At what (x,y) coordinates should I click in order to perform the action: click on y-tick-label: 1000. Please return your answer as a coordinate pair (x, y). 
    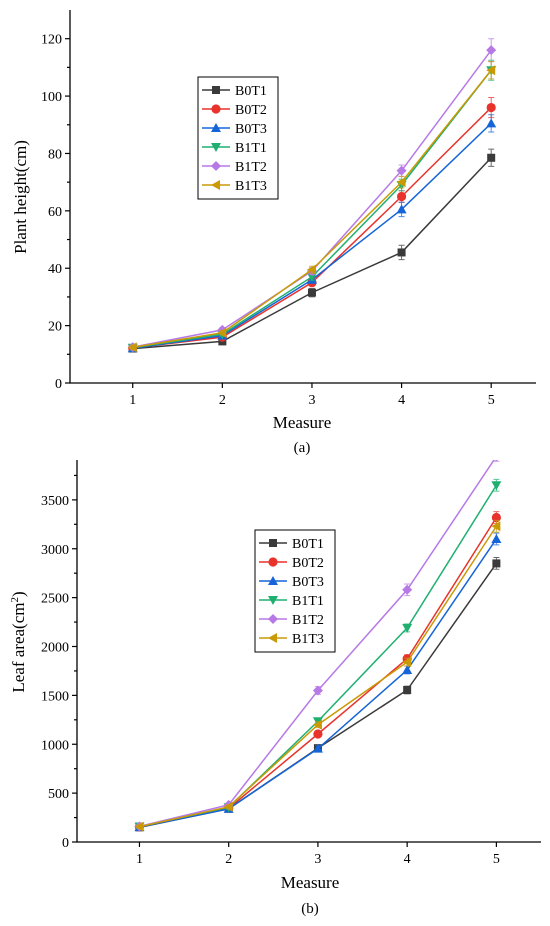
    Looking at the image, I should click on (55, 745).